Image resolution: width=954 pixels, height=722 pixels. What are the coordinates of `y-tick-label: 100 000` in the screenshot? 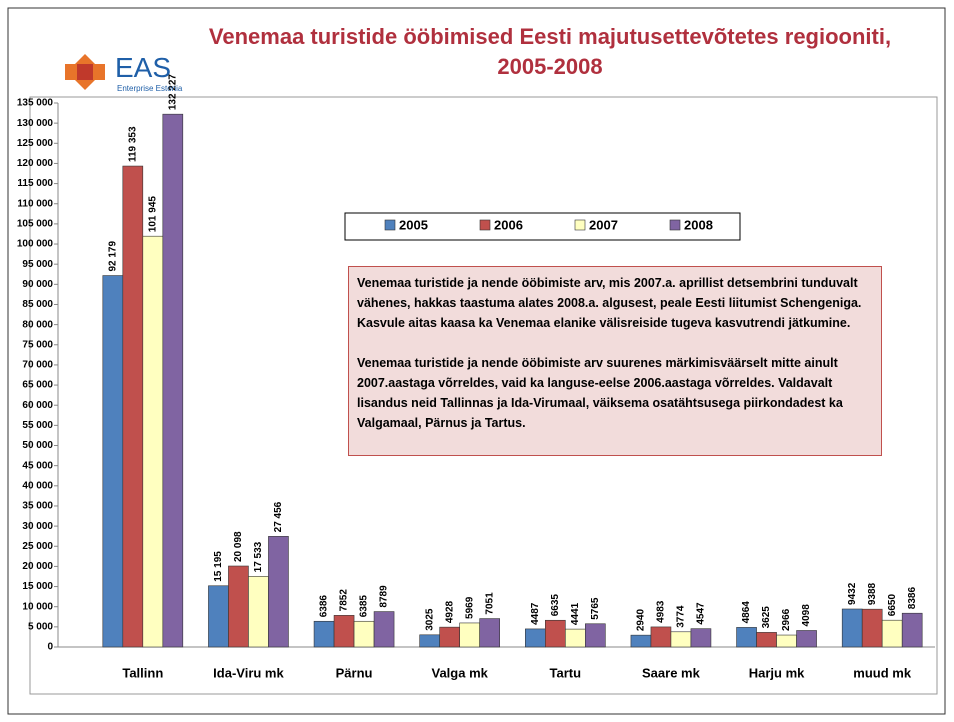 It's located at (35, 244).